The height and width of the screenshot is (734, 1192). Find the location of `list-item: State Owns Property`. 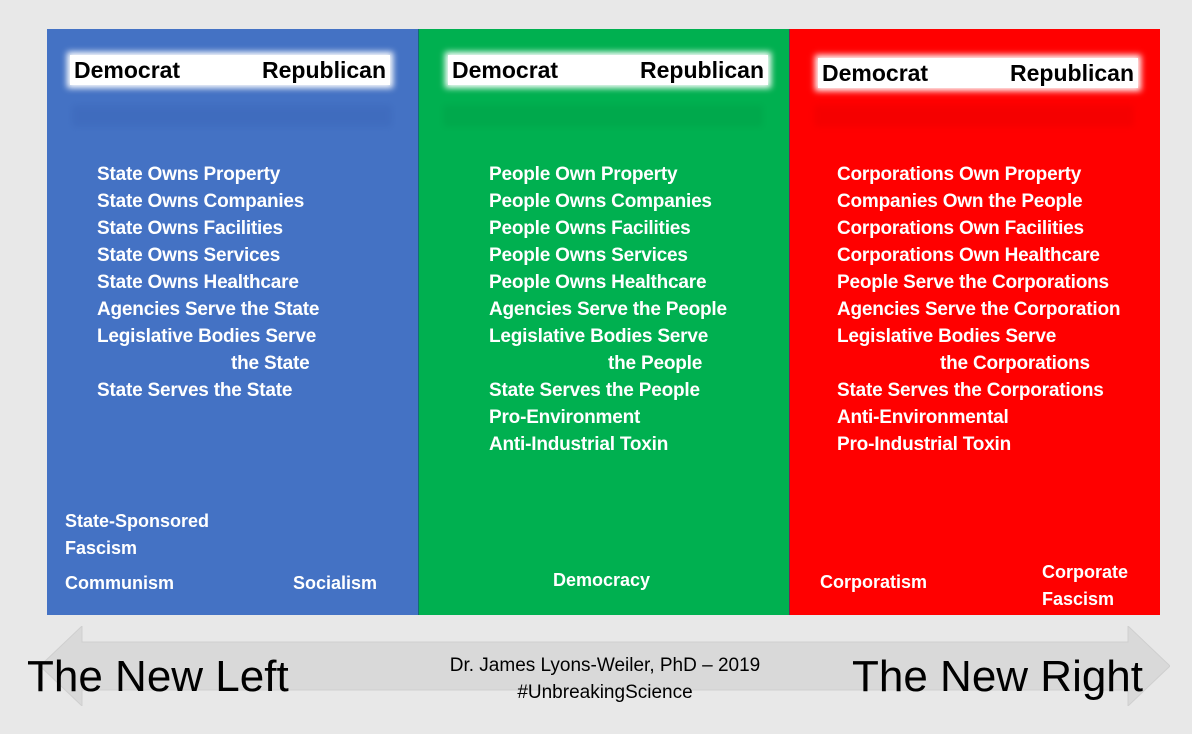

list-item: State Owns Property is located at coordinates (189, 174).